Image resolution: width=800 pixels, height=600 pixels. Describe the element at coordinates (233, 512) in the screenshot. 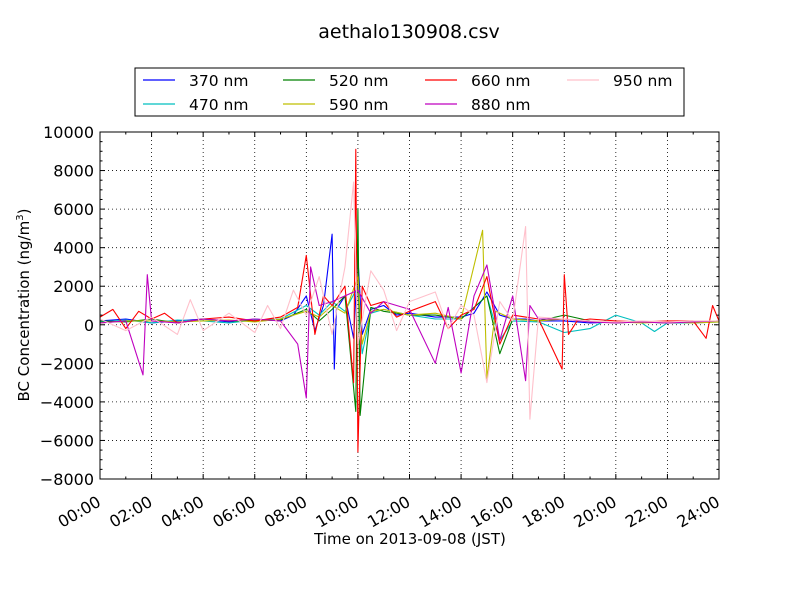

I see `x-tick-label: 06:00` at that location.